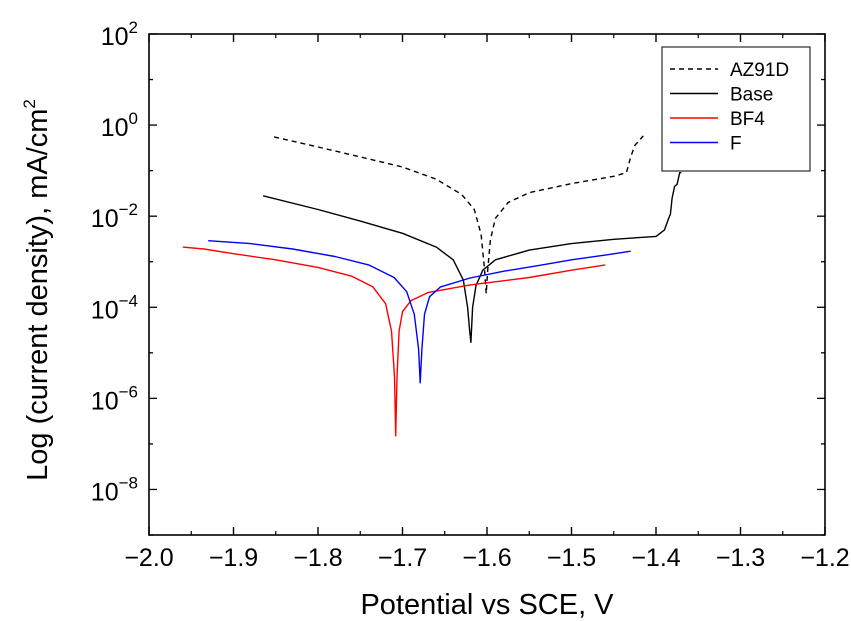 This screenshot has width=851, height=621. Describe the element at coordinates (128, 482) in the screenshot. I see `y-tick-label-exponent: −8` at that location.